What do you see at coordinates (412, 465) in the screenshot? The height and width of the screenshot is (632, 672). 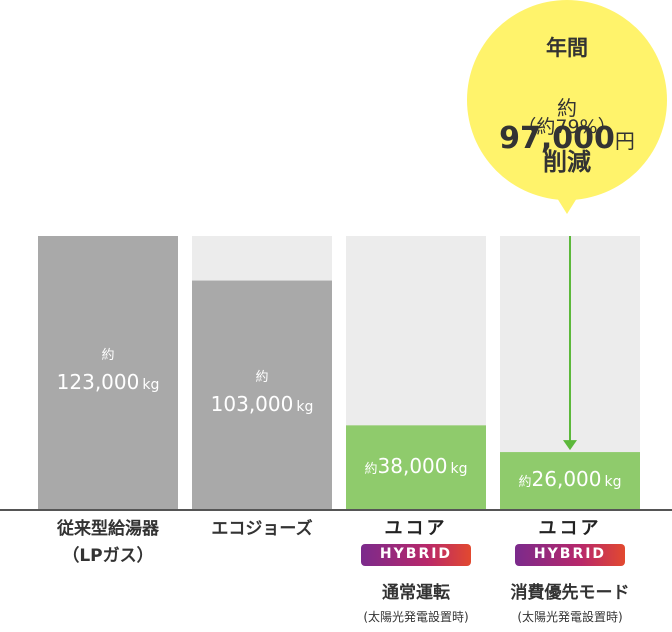 I see `value-number: 38,000` at bounding box center [412, 465].